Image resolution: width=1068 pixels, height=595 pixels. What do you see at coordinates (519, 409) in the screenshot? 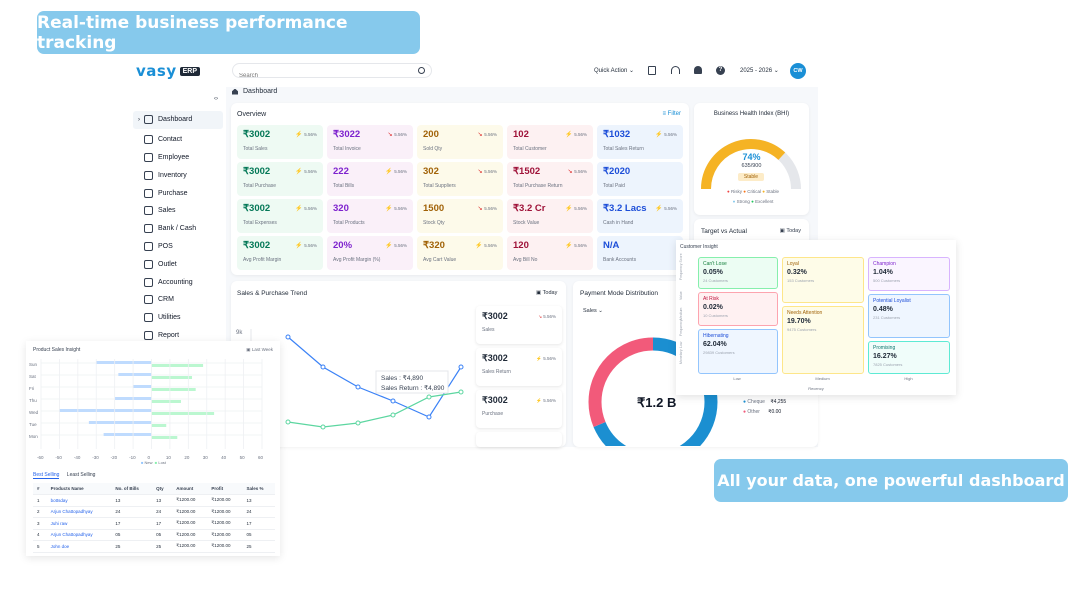
I see `trend-stat-card: ₹3002 ⚡ 5.56% Purchase` at bounding box center [519, 409].